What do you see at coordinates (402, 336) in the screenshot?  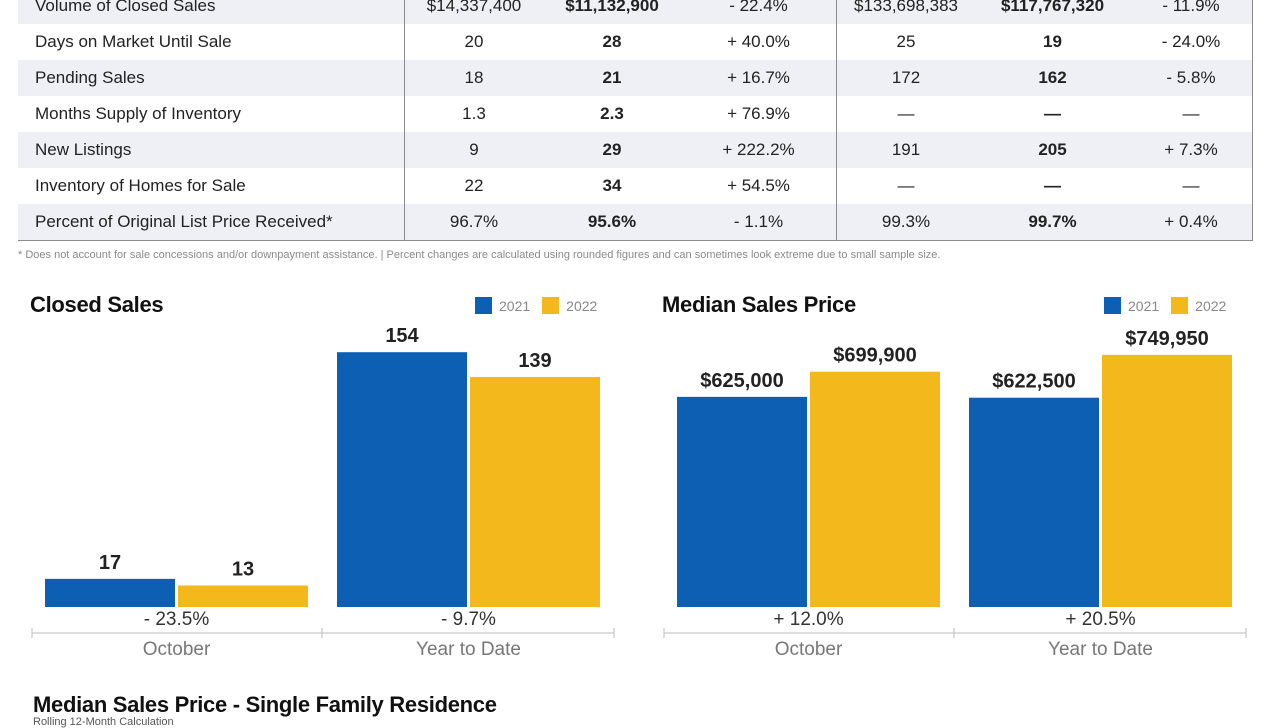 I see `bar-value-label: 154` at bounding box center [402, 336].